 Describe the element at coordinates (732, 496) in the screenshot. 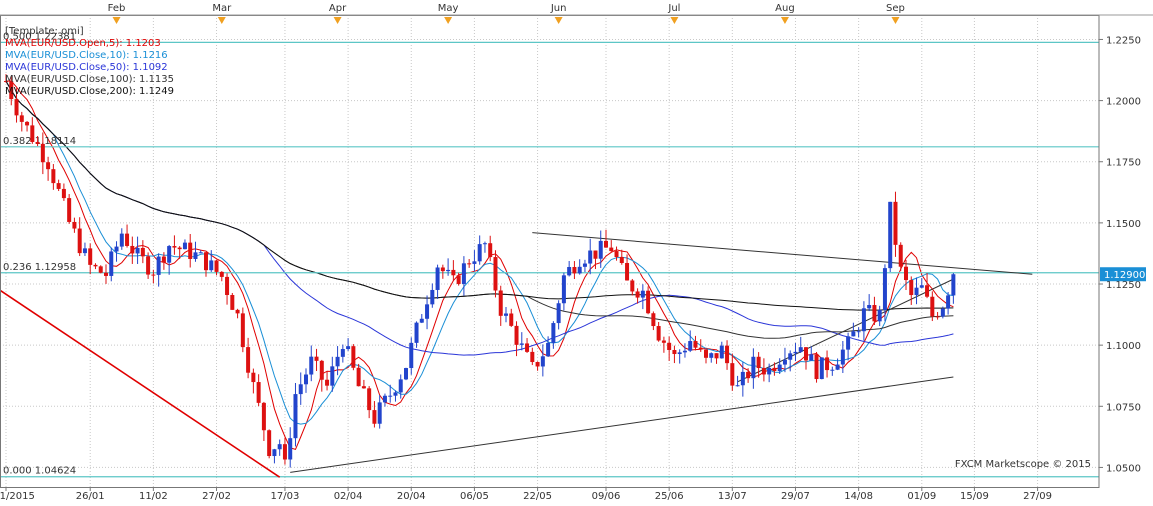

I see `date-tick-label: 13/07` at that location.